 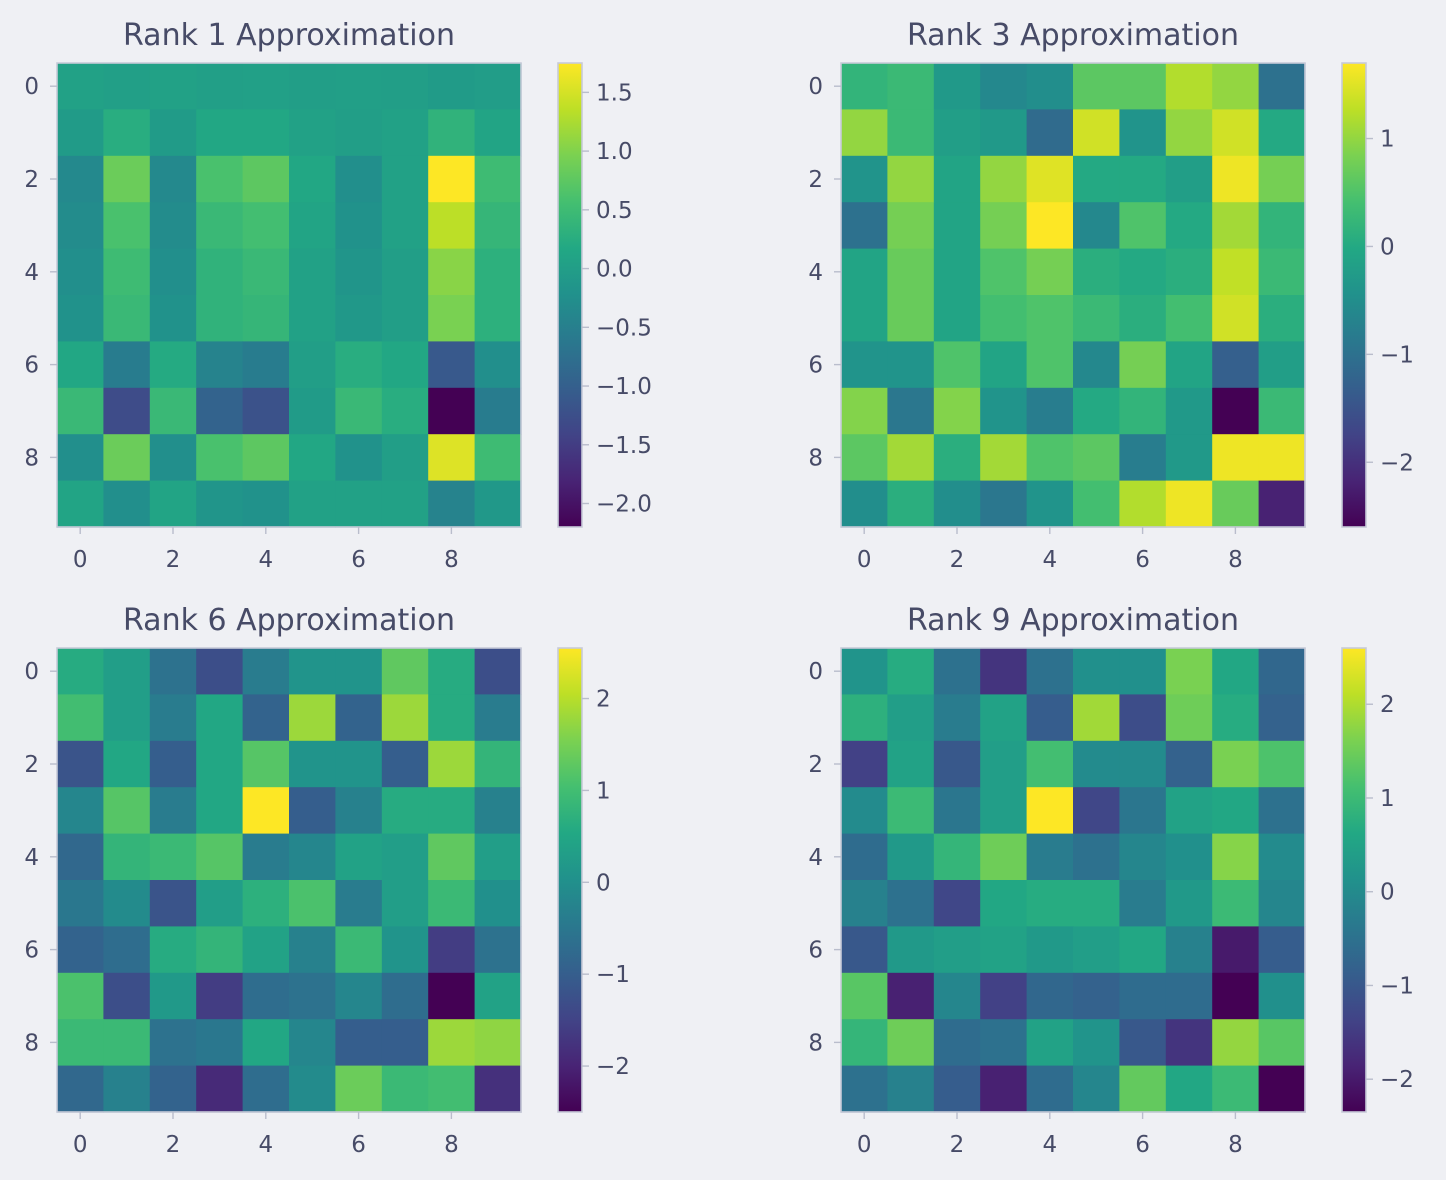 What do you see at coordinates (1073, 35) in the screenshot?
I see `panel-title: Rank 3 Approximation` at bounding box center [1073, 35].